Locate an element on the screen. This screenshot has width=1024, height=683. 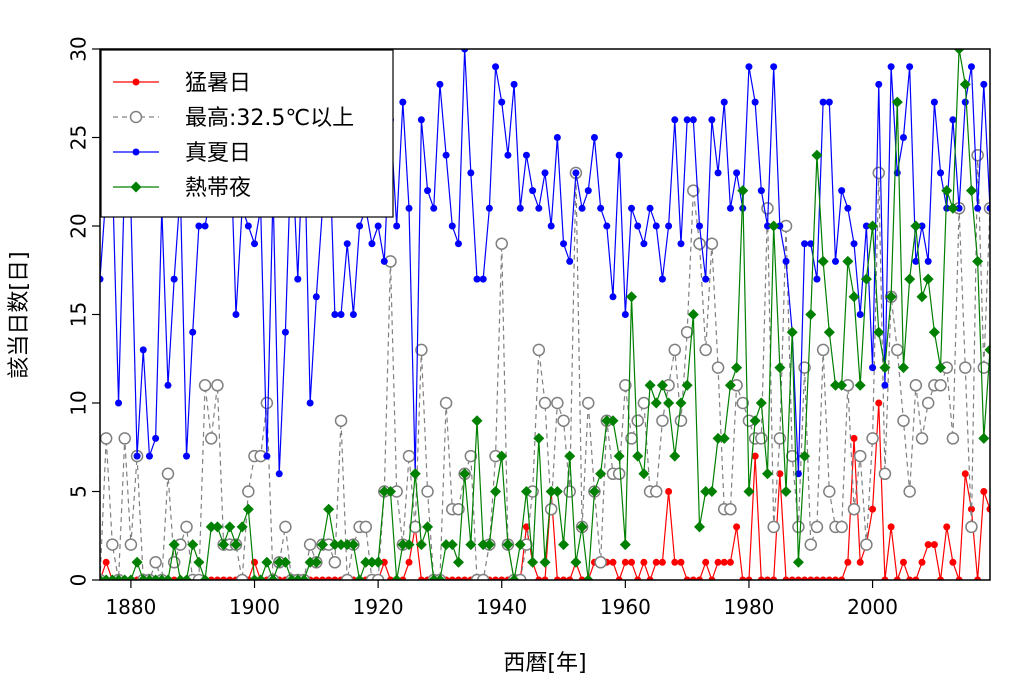
y-tick-label: 15 is located at coordinates (79, 314).